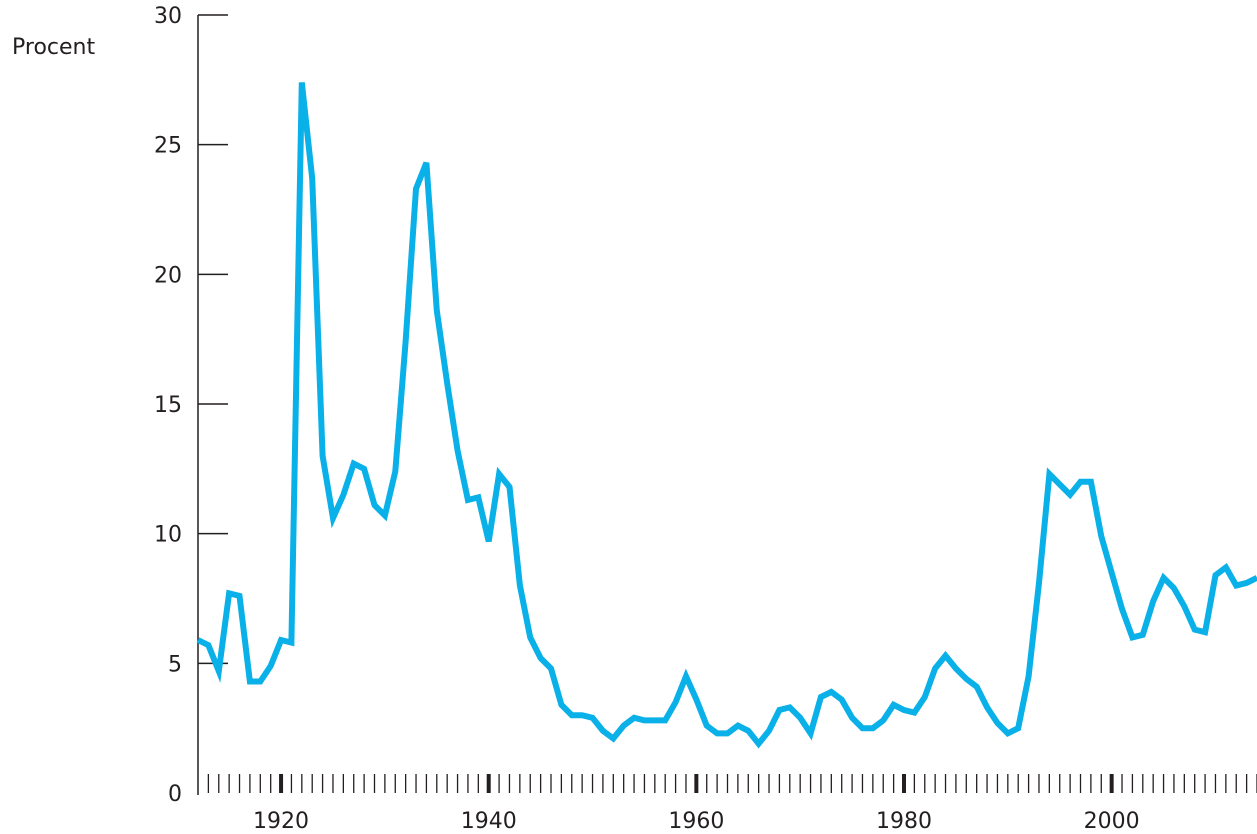 This screenshot has height=834, width=1257. Describe the element at coordinates (175, 794) in the screenshot. I see `y-tick-label: 0` at that location.